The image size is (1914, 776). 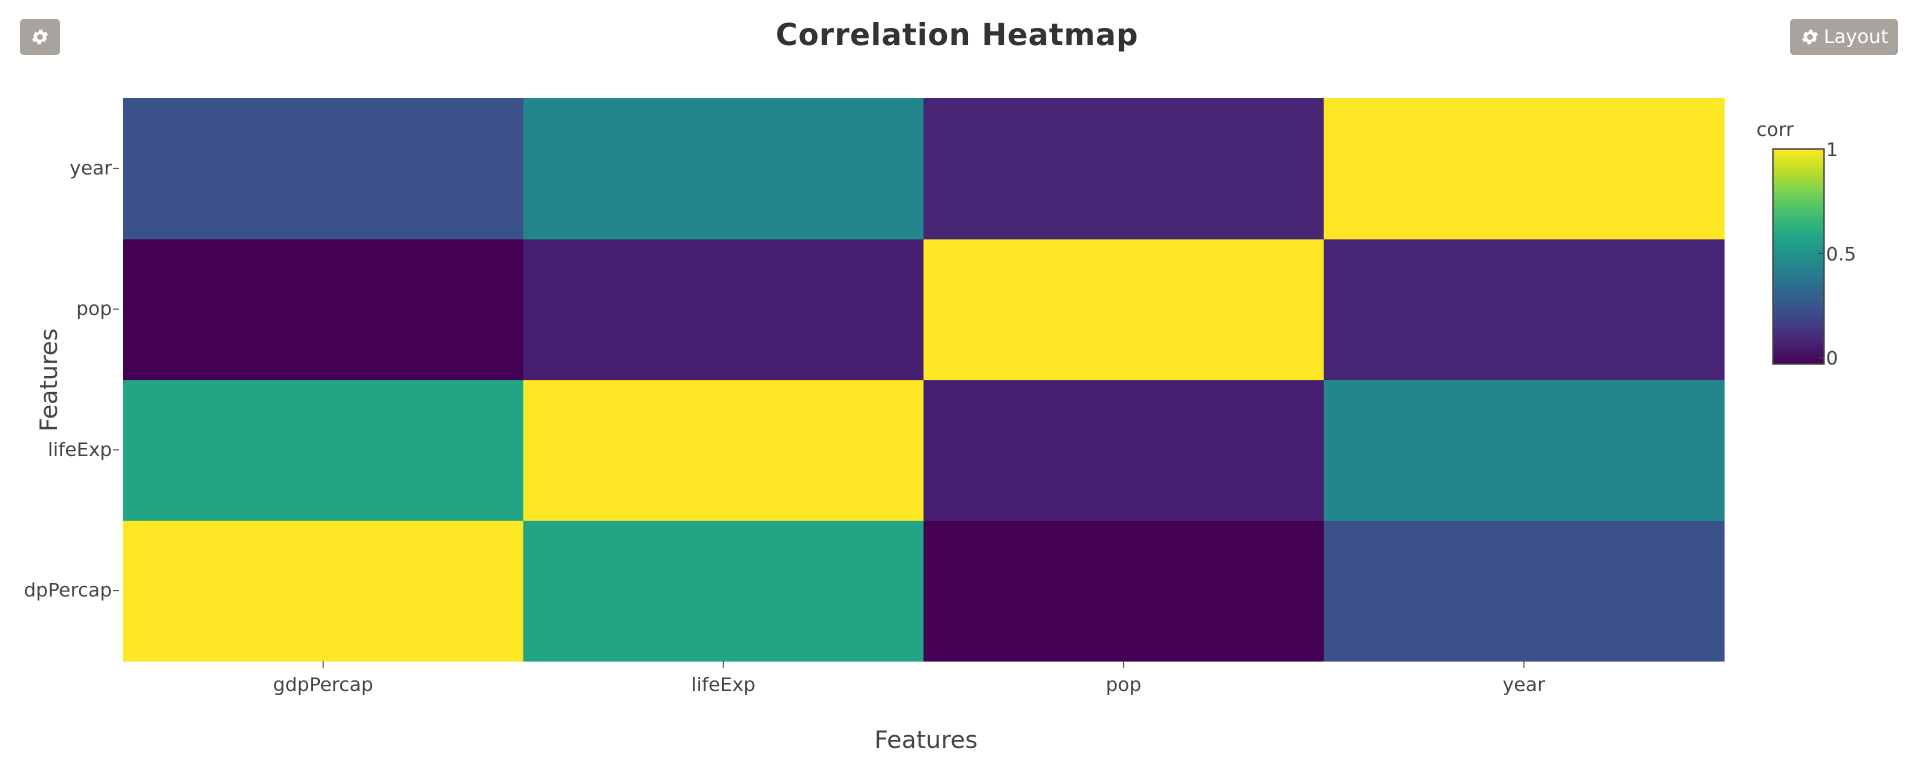 I want to click on heatmap-cell-gdpPercap-year, so click(x=1524, y=591).